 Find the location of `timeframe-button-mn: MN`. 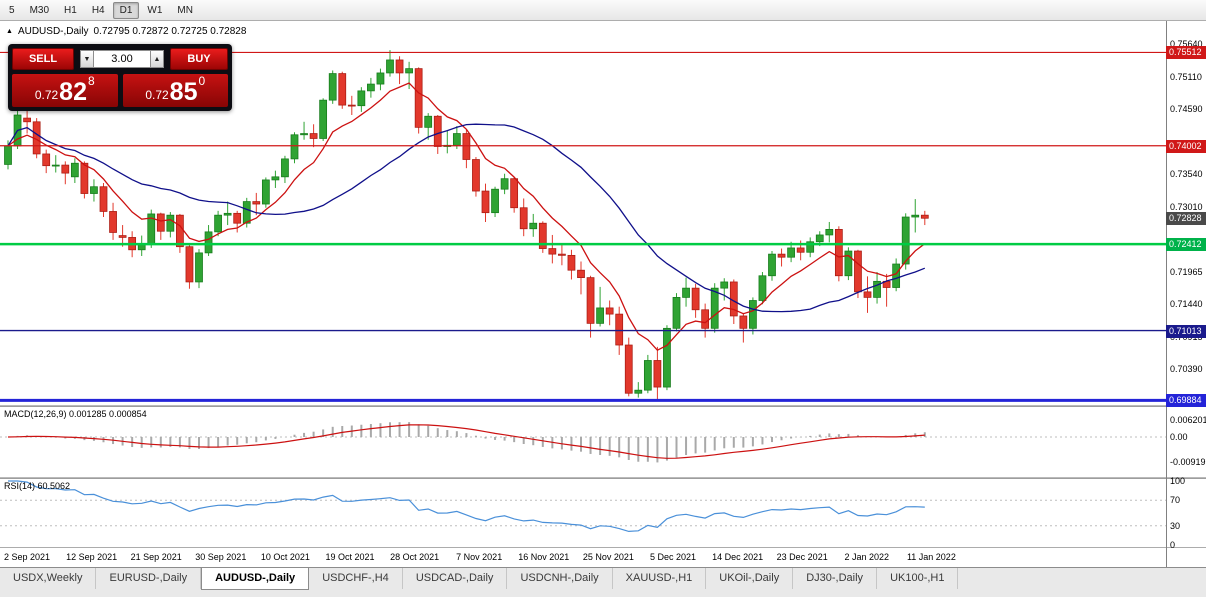

timeframe-button-mn: MN is located at coordinates (185, 10).